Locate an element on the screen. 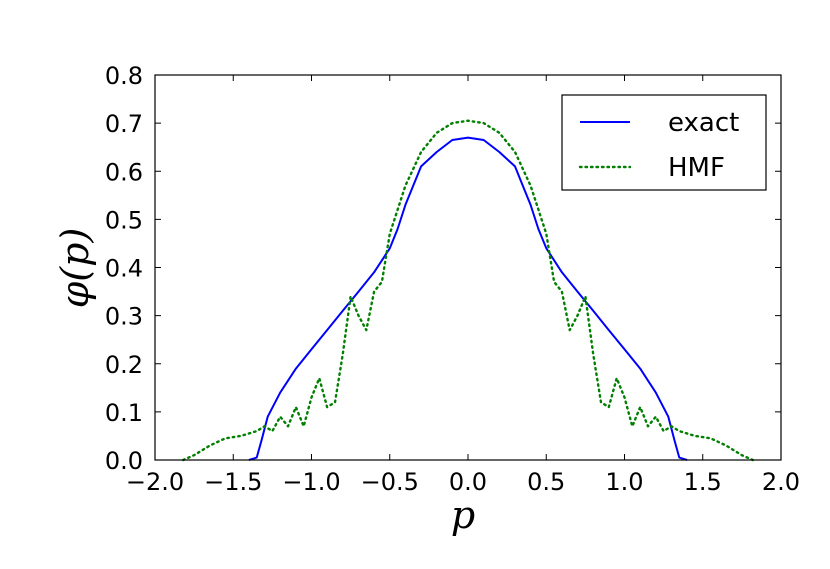 Image resolution: width=830 pixels, height=569 pixels. x-tick-label: 2.0 is located at coordinates (781, 482).